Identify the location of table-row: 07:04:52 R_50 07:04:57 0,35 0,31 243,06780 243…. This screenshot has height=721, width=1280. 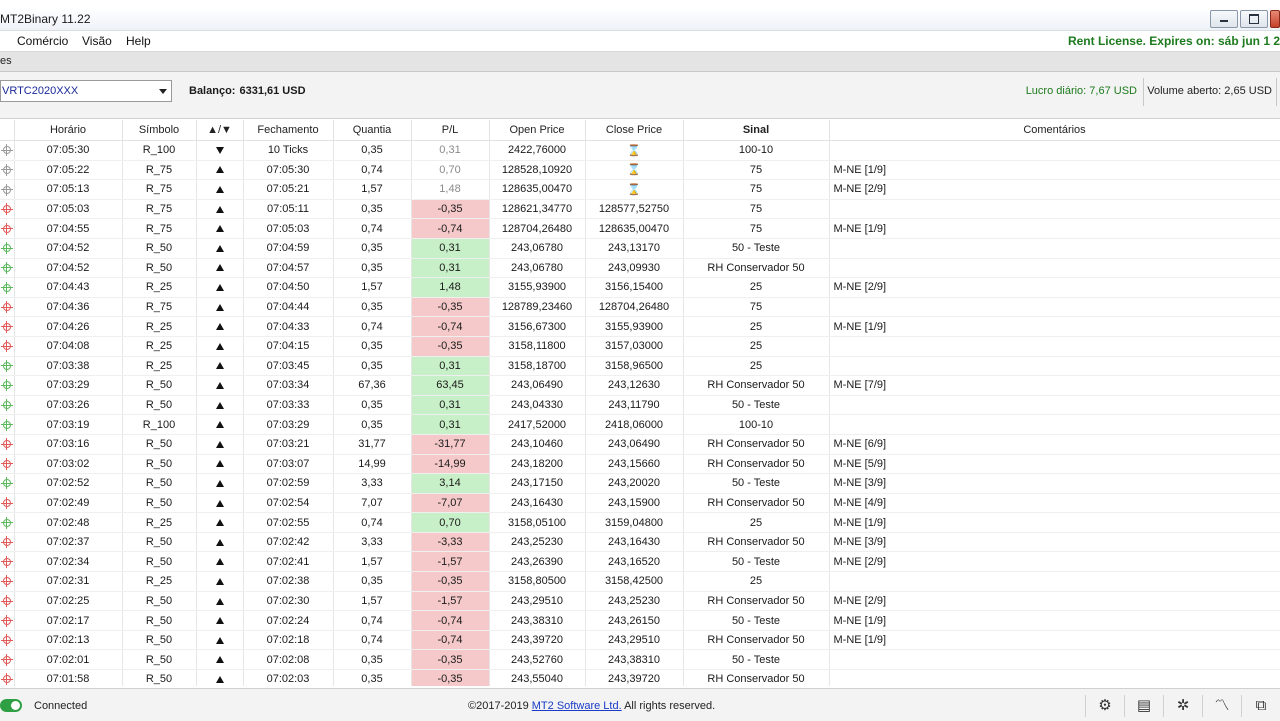
(640, 268).